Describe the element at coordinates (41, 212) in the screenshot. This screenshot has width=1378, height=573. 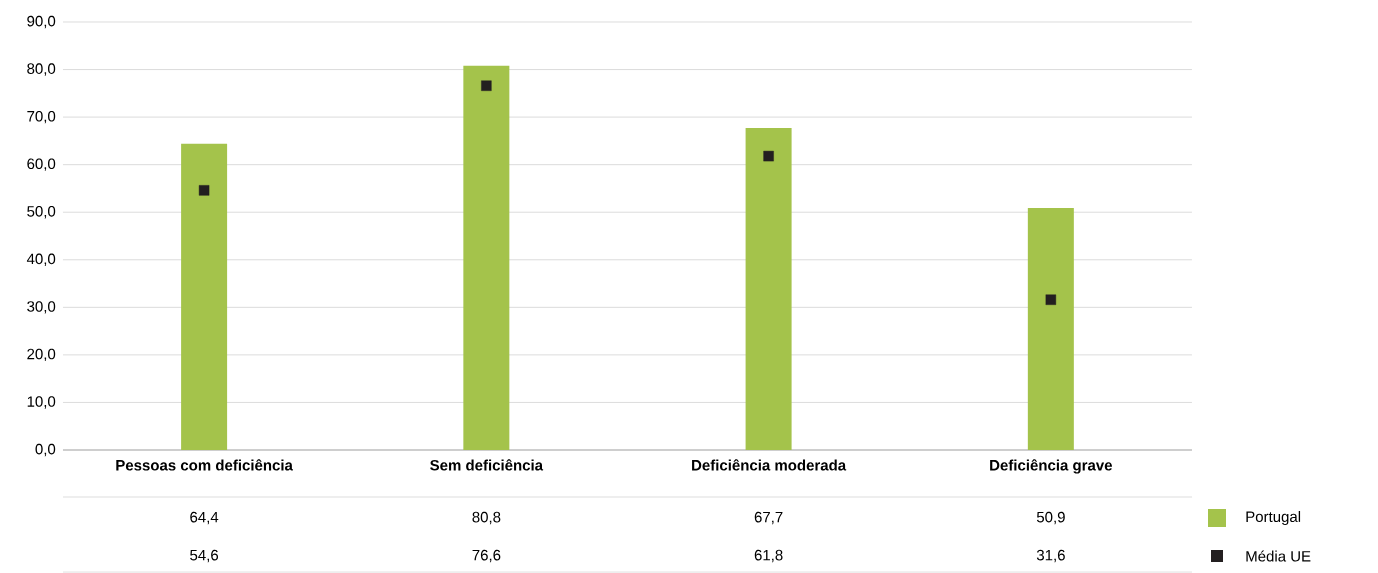
I see `y-tick-label: 50,0` at that location.